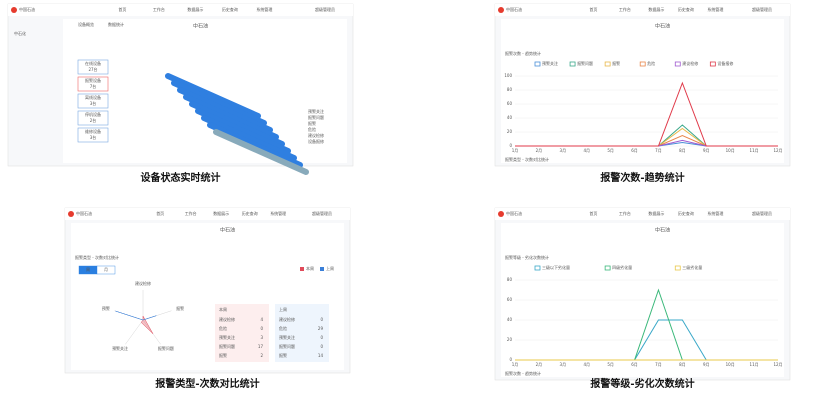 The width and height of the screenshot is (816, 400). Describe the element at coordinates (316, 135) in the screenshot. I see `bar-legend: 建议检修` at that location.